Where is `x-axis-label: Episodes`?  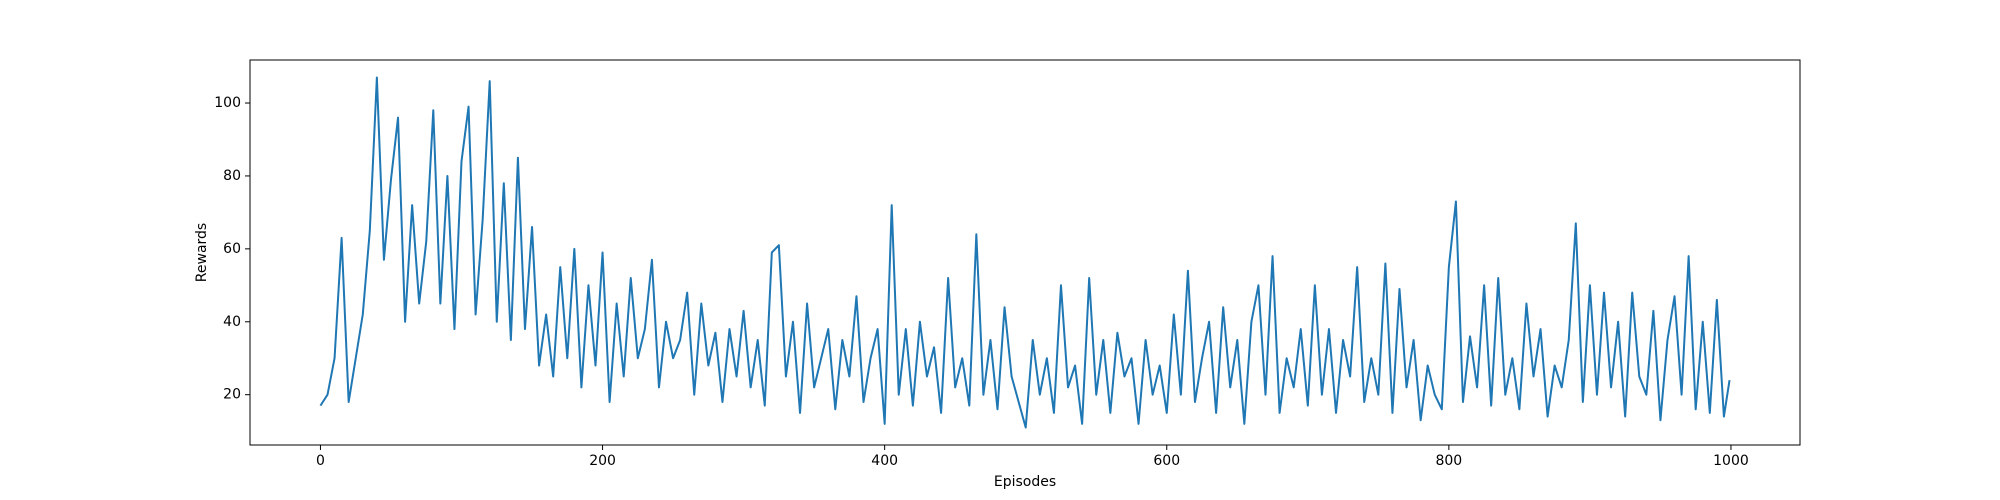 x-axis-label: Episodes is located at coordinates (1025, 482).